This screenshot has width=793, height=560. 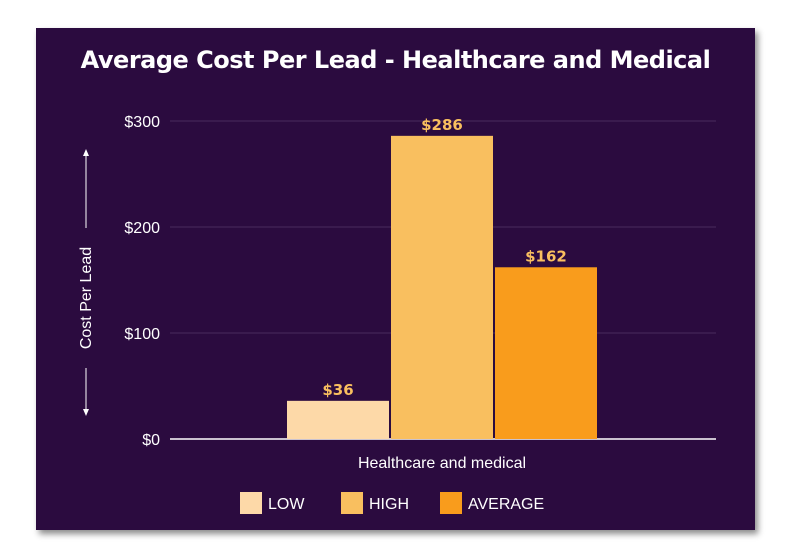 I want to click on legend-label-low: LOW, so click(x=286, y=504).